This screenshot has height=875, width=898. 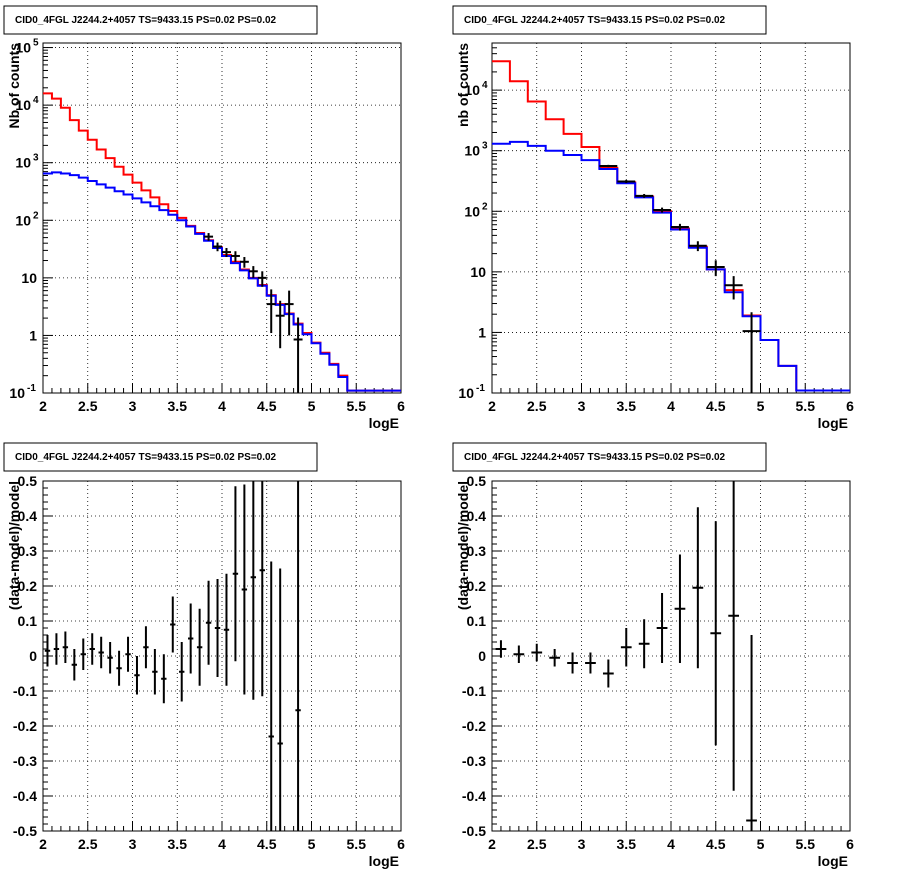 I want to click on y-tick-label: -0.1, so click(x=25, y=691).